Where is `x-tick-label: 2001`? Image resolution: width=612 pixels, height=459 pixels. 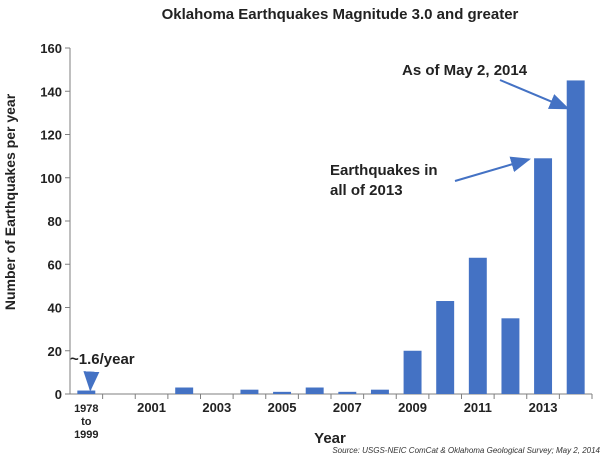 x-tick-label: 2001 is located at coordinates (151, 407).